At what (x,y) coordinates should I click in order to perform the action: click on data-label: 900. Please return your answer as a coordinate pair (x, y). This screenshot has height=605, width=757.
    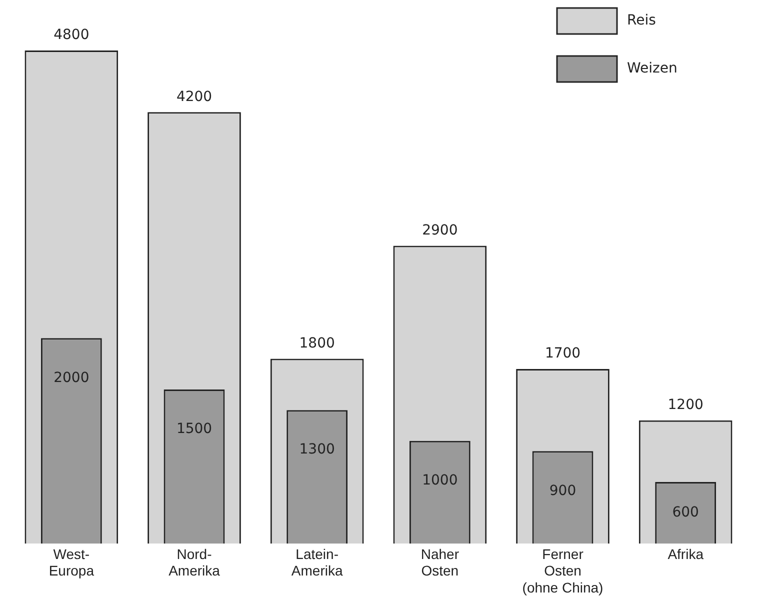
    Looking at the image, I should click on (562, 490).